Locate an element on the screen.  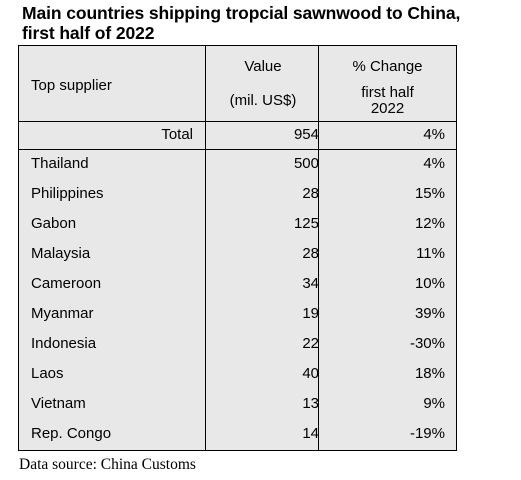
supplier-value: 22 is located at coordinates (310, 343).